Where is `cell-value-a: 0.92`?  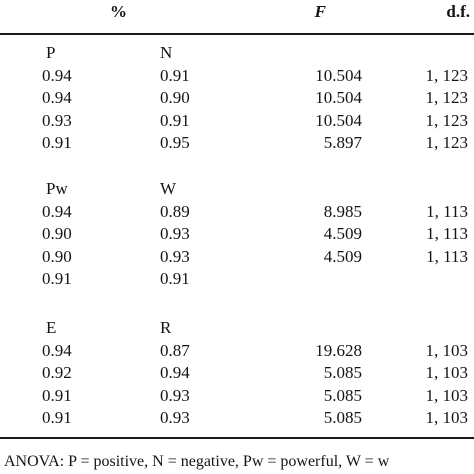 cell-value-a: 0.92 is located at coordinates (57, 372).